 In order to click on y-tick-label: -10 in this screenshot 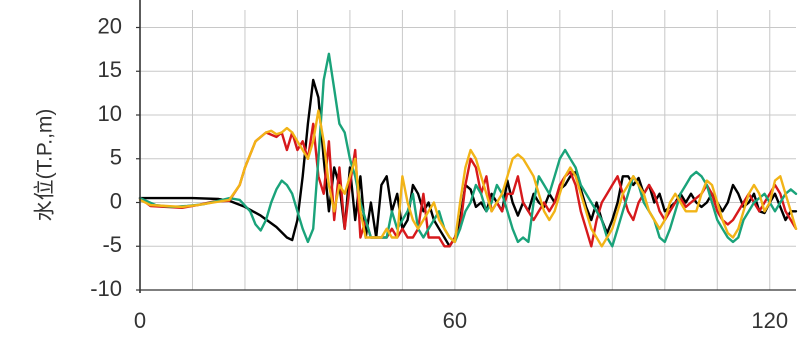, I will do `click(106, 288)`.